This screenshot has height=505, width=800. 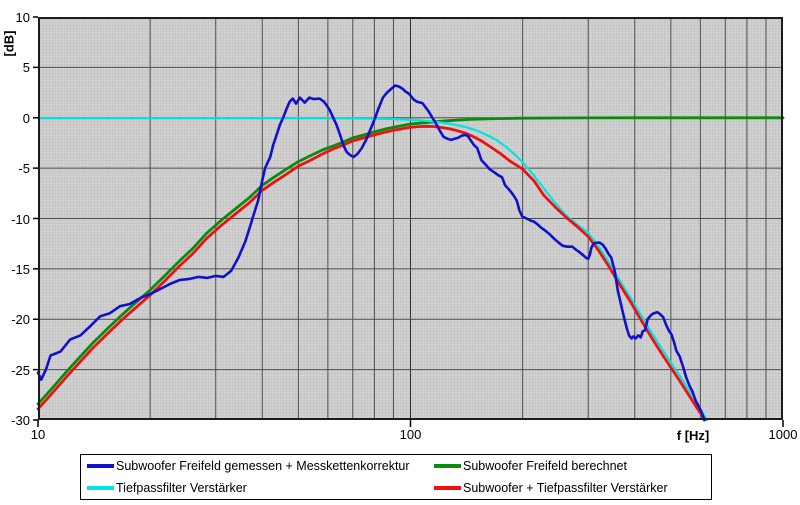 I want to click on y-tick-label: 0, so click(x=26, y=118).